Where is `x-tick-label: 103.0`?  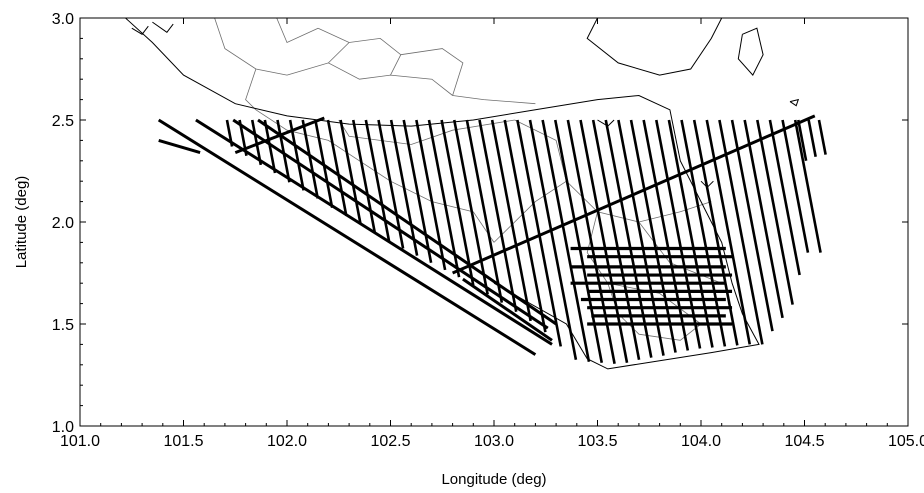
x-tick-label: 103.0 is located at coordinates (494, 441).